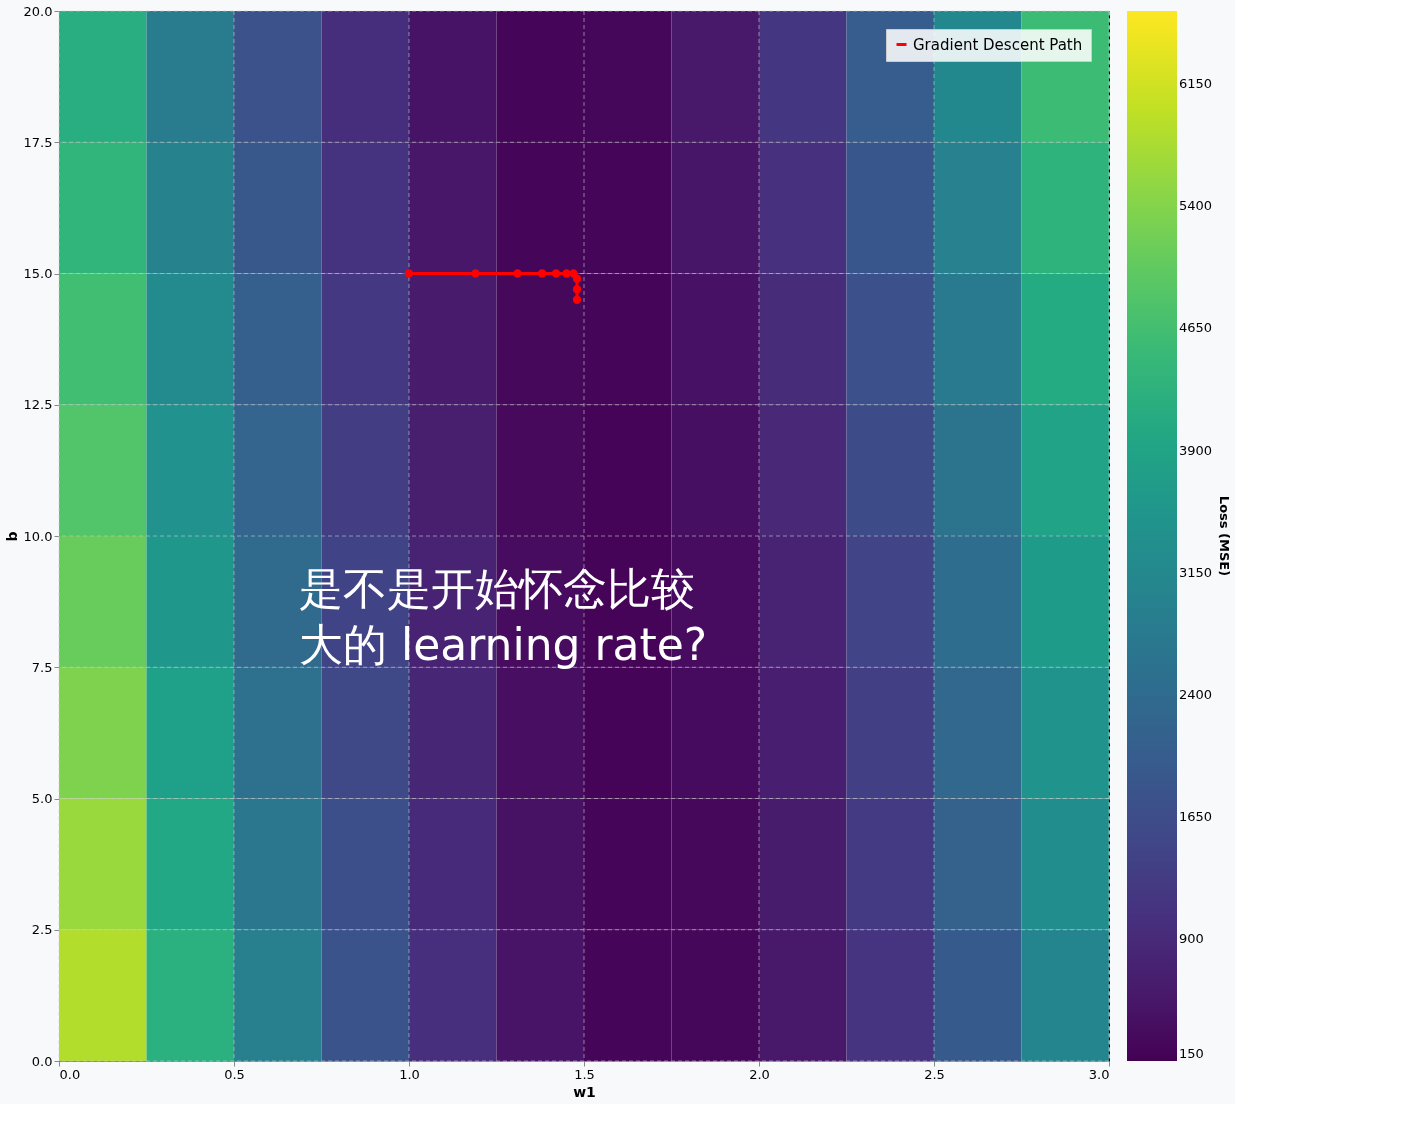 This screenshot has height=1141, width=1406. Describe the element at coordinates (42, 930) in the screenshot. I see `y-tick-label: 2.5` at that location.